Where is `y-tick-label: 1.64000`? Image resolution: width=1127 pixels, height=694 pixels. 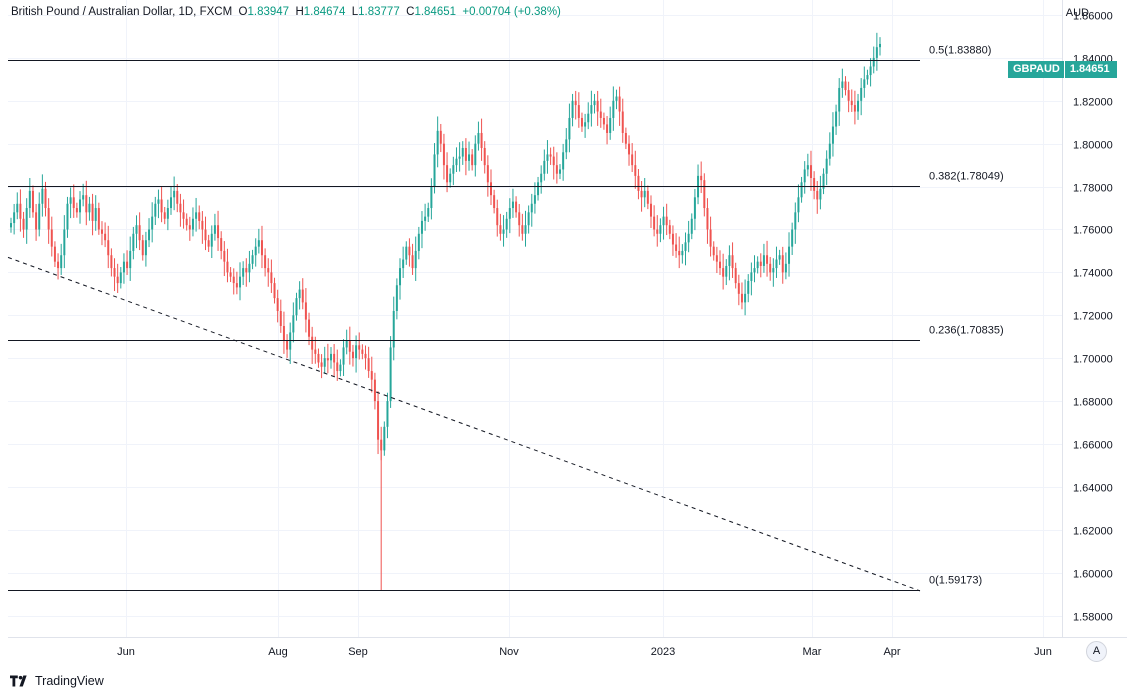 y-tick-label: 1.64000 is located at coordinates (1093, 489).